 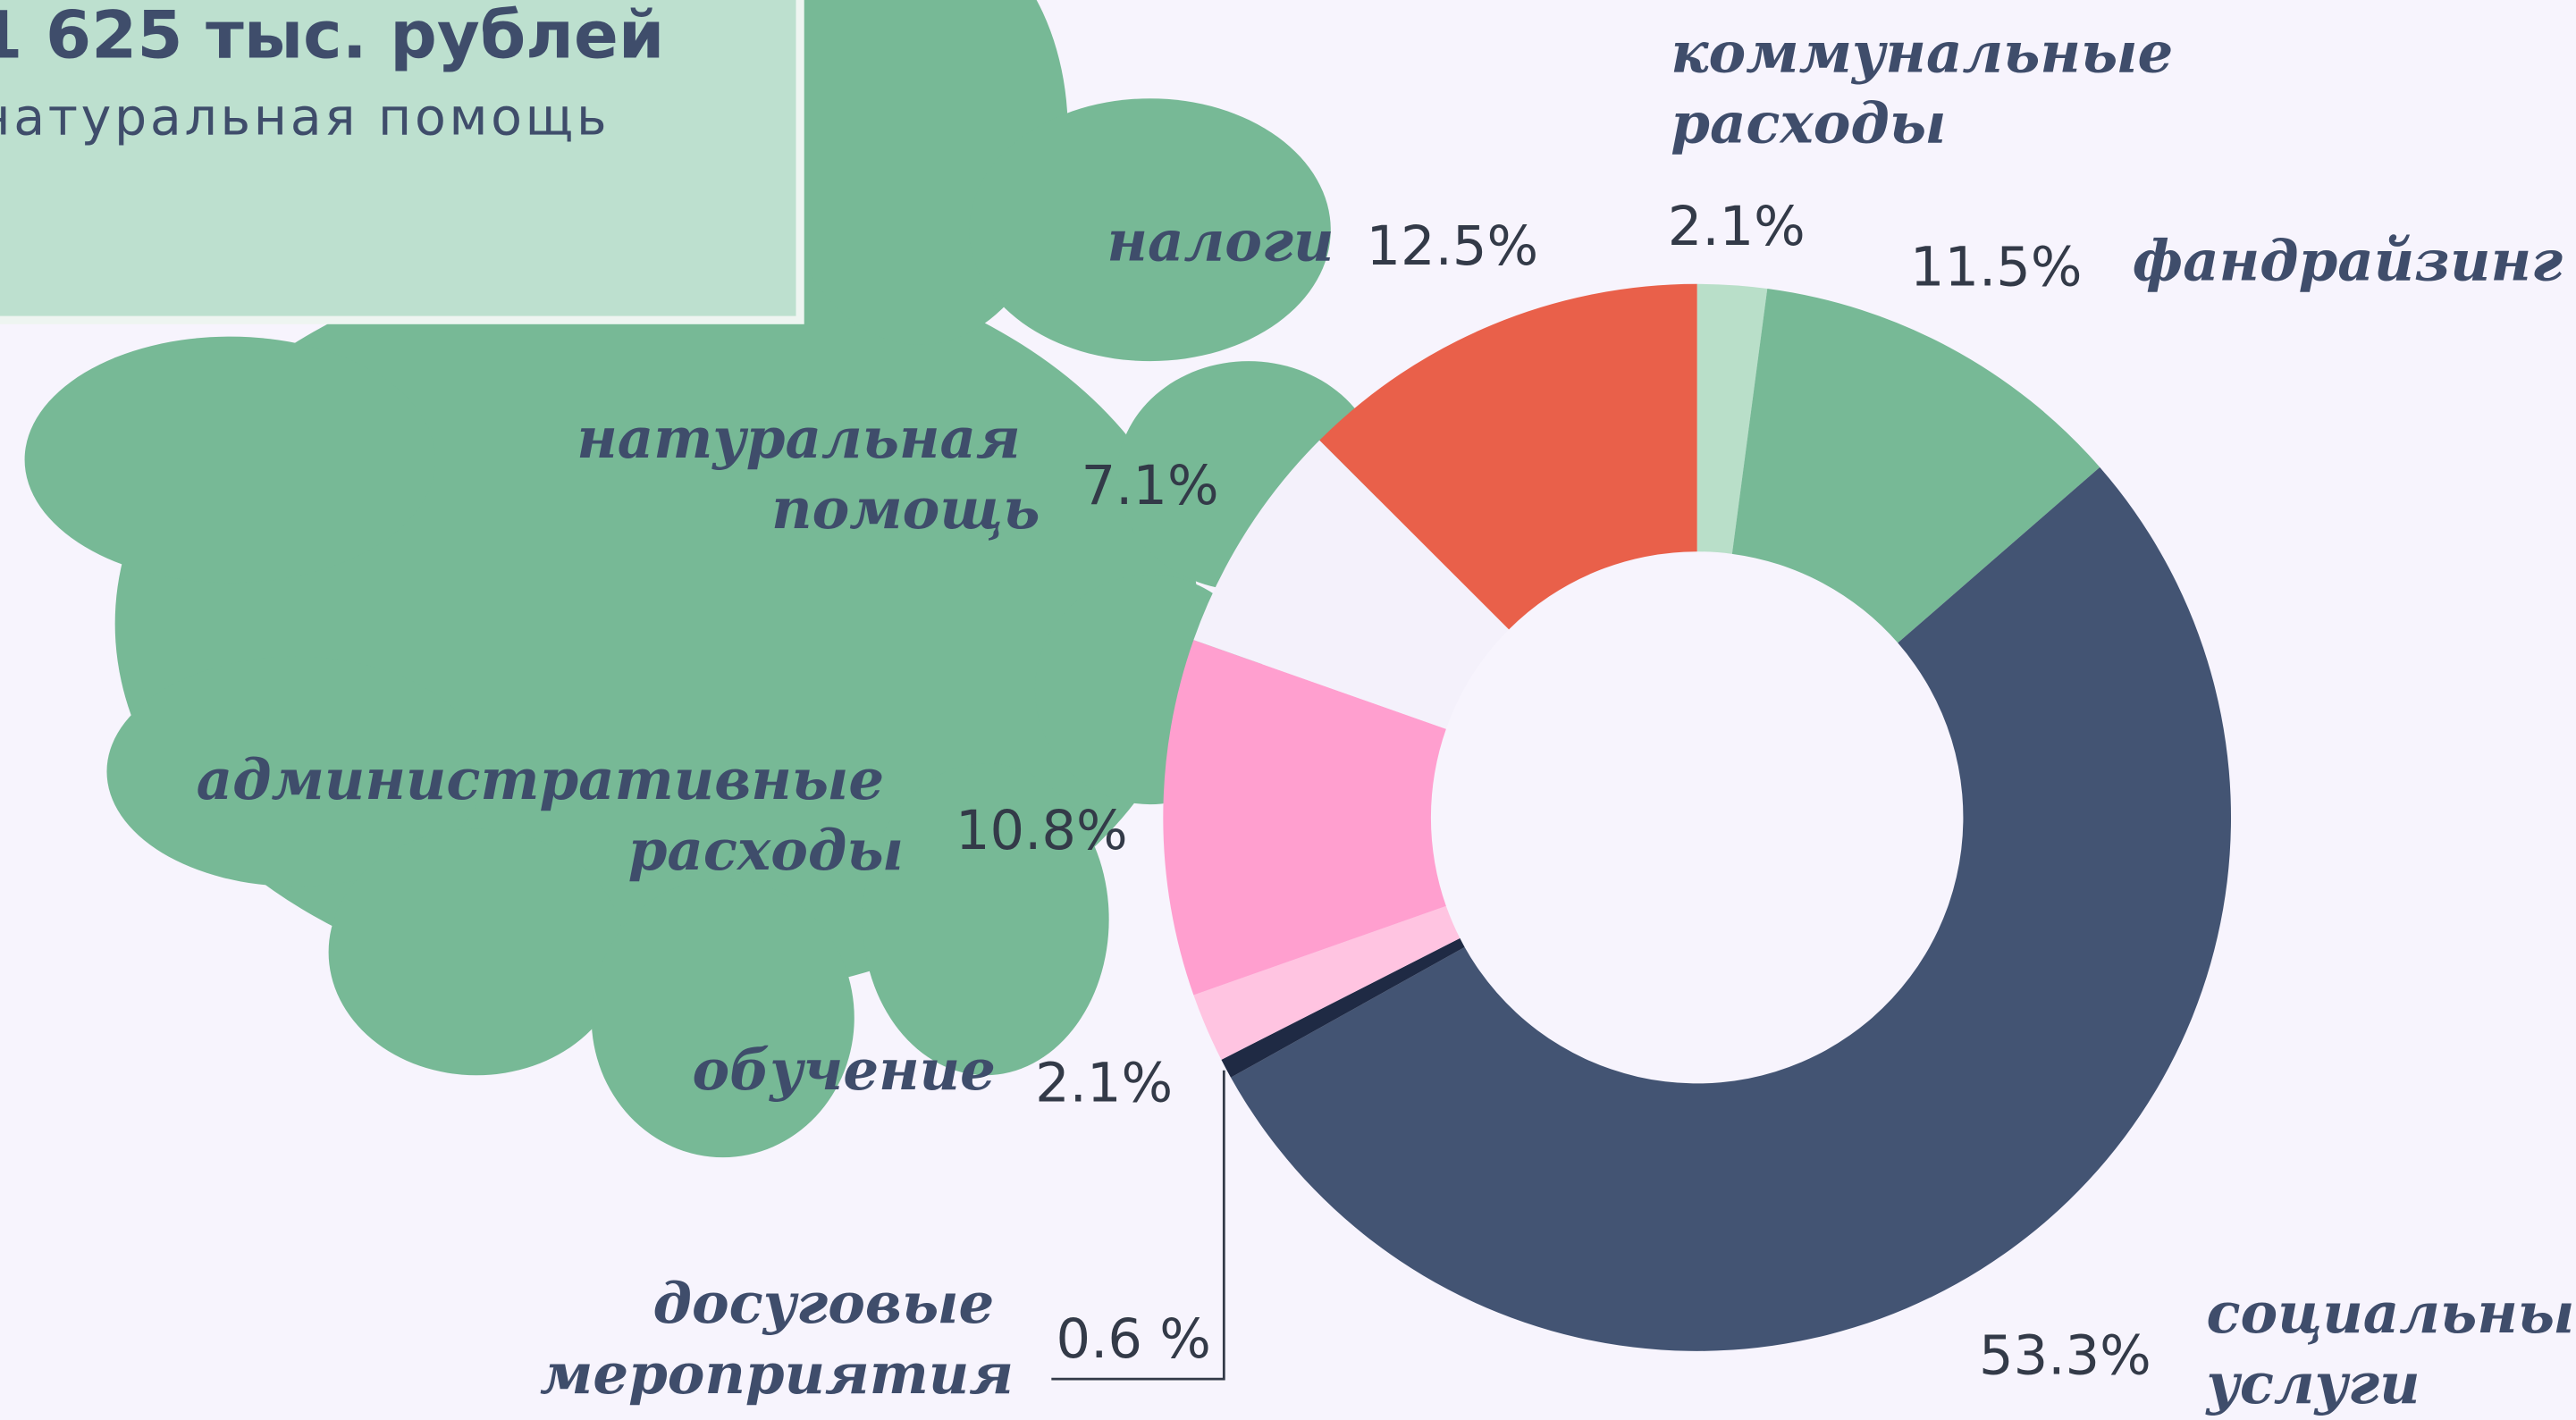 What do you see at coordinates (1997, 268) in the screenshot?
I see `value-label: 11.5%` at bounding box center [1997, 268].